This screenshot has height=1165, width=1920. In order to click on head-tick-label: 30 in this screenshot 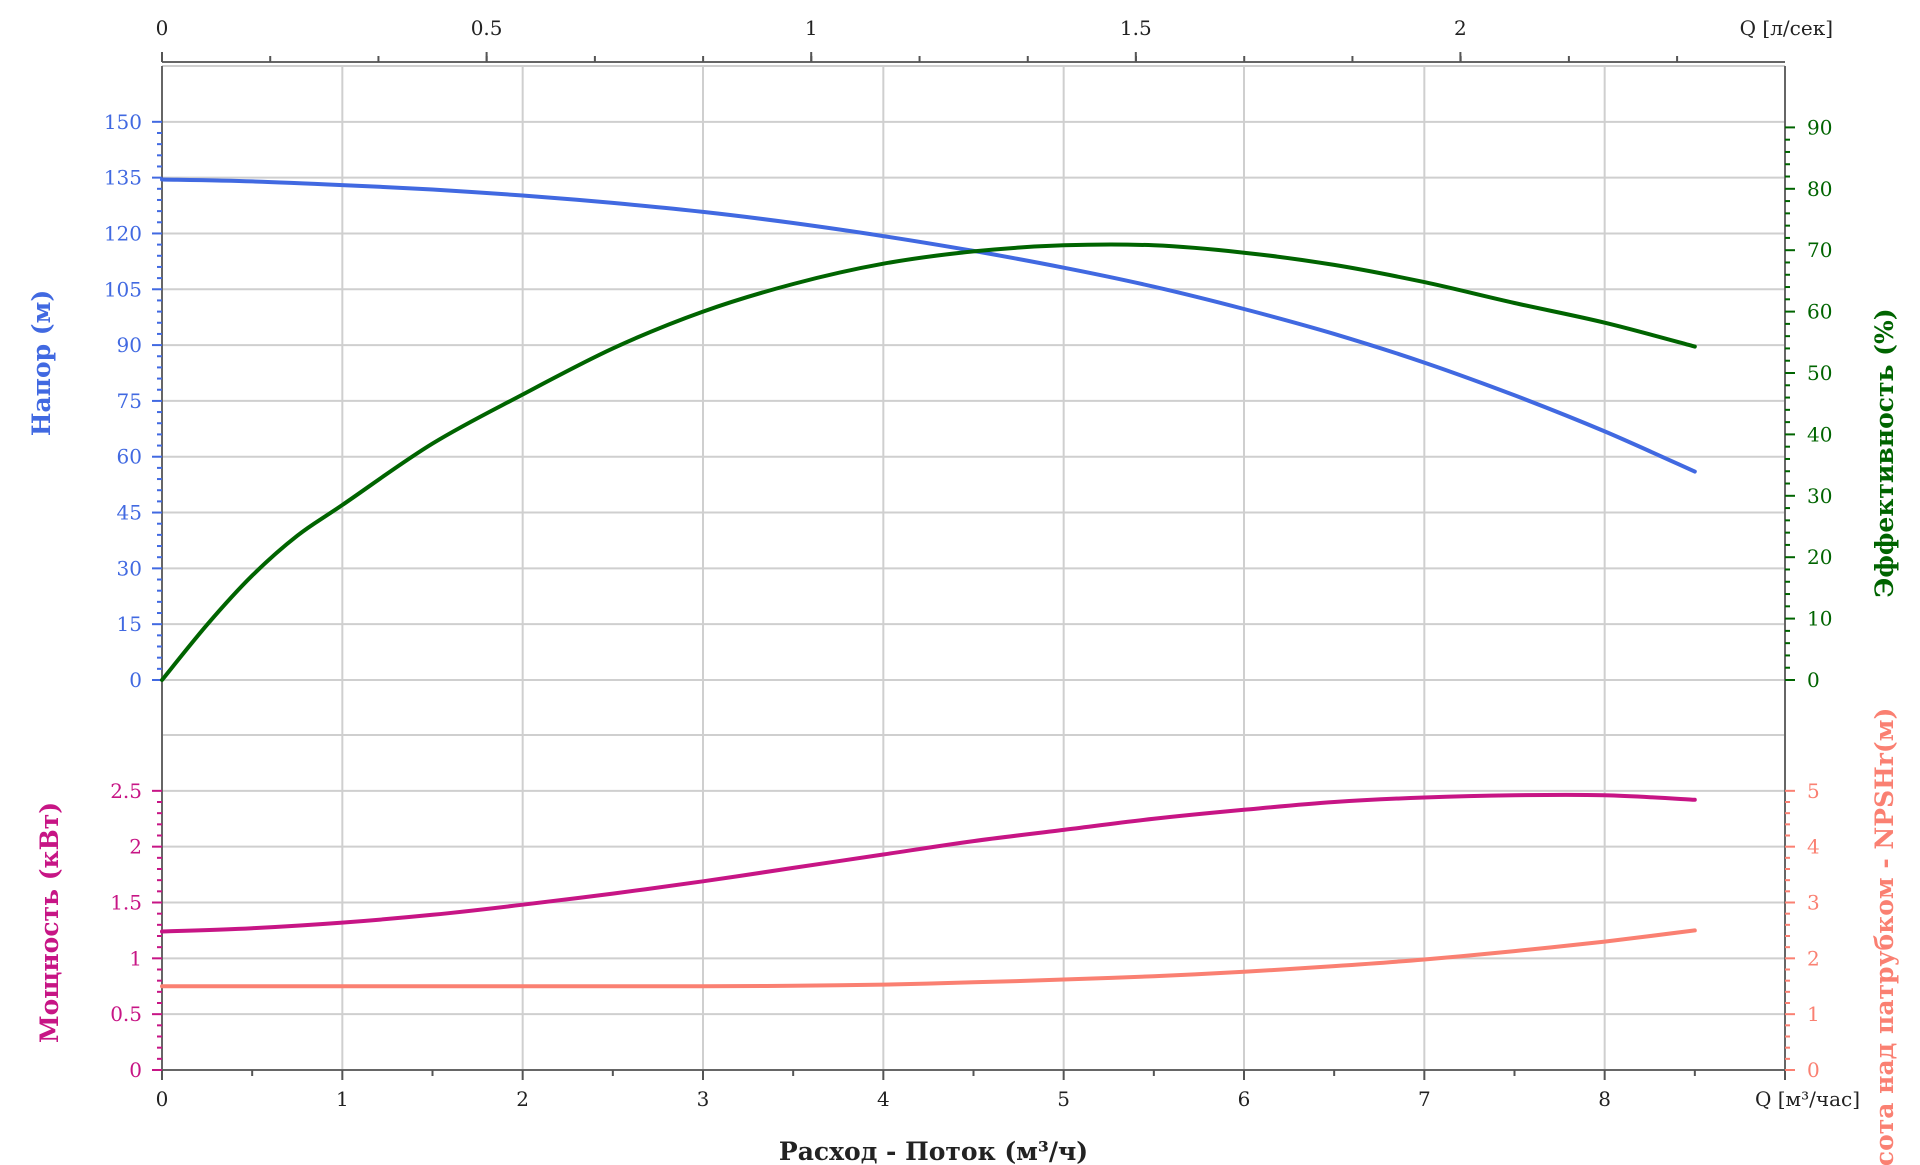, I will do `click(129, 568)`.